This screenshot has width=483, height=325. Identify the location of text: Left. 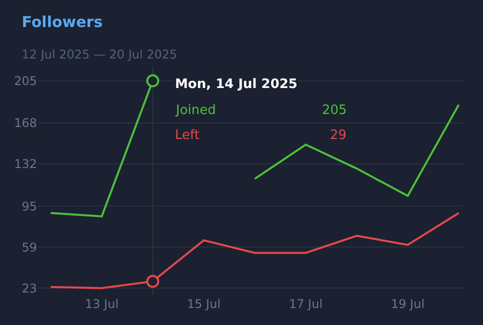
(187, 135).